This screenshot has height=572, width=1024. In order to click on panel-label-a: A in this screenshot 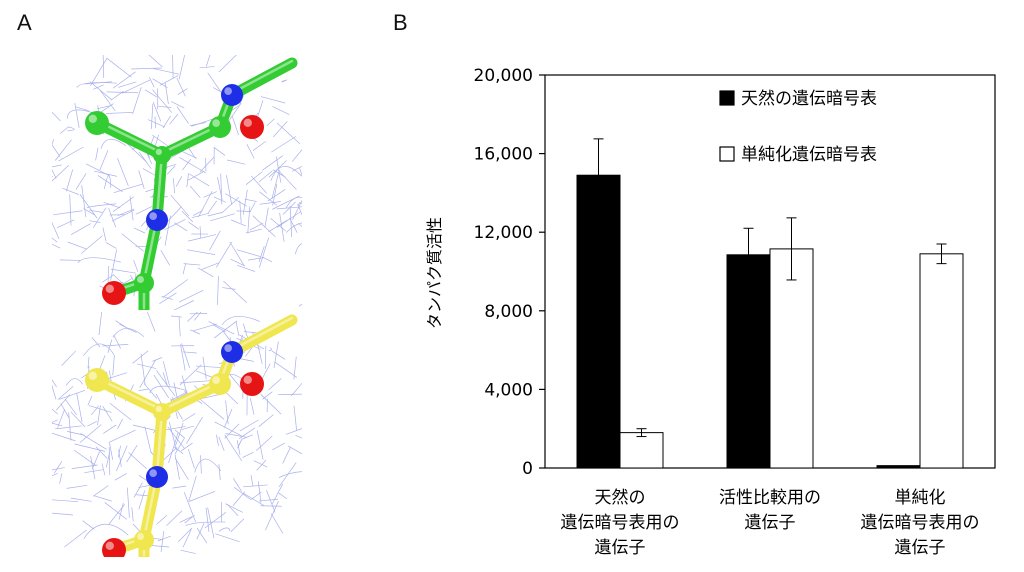, I will do `click(24, 22)`.